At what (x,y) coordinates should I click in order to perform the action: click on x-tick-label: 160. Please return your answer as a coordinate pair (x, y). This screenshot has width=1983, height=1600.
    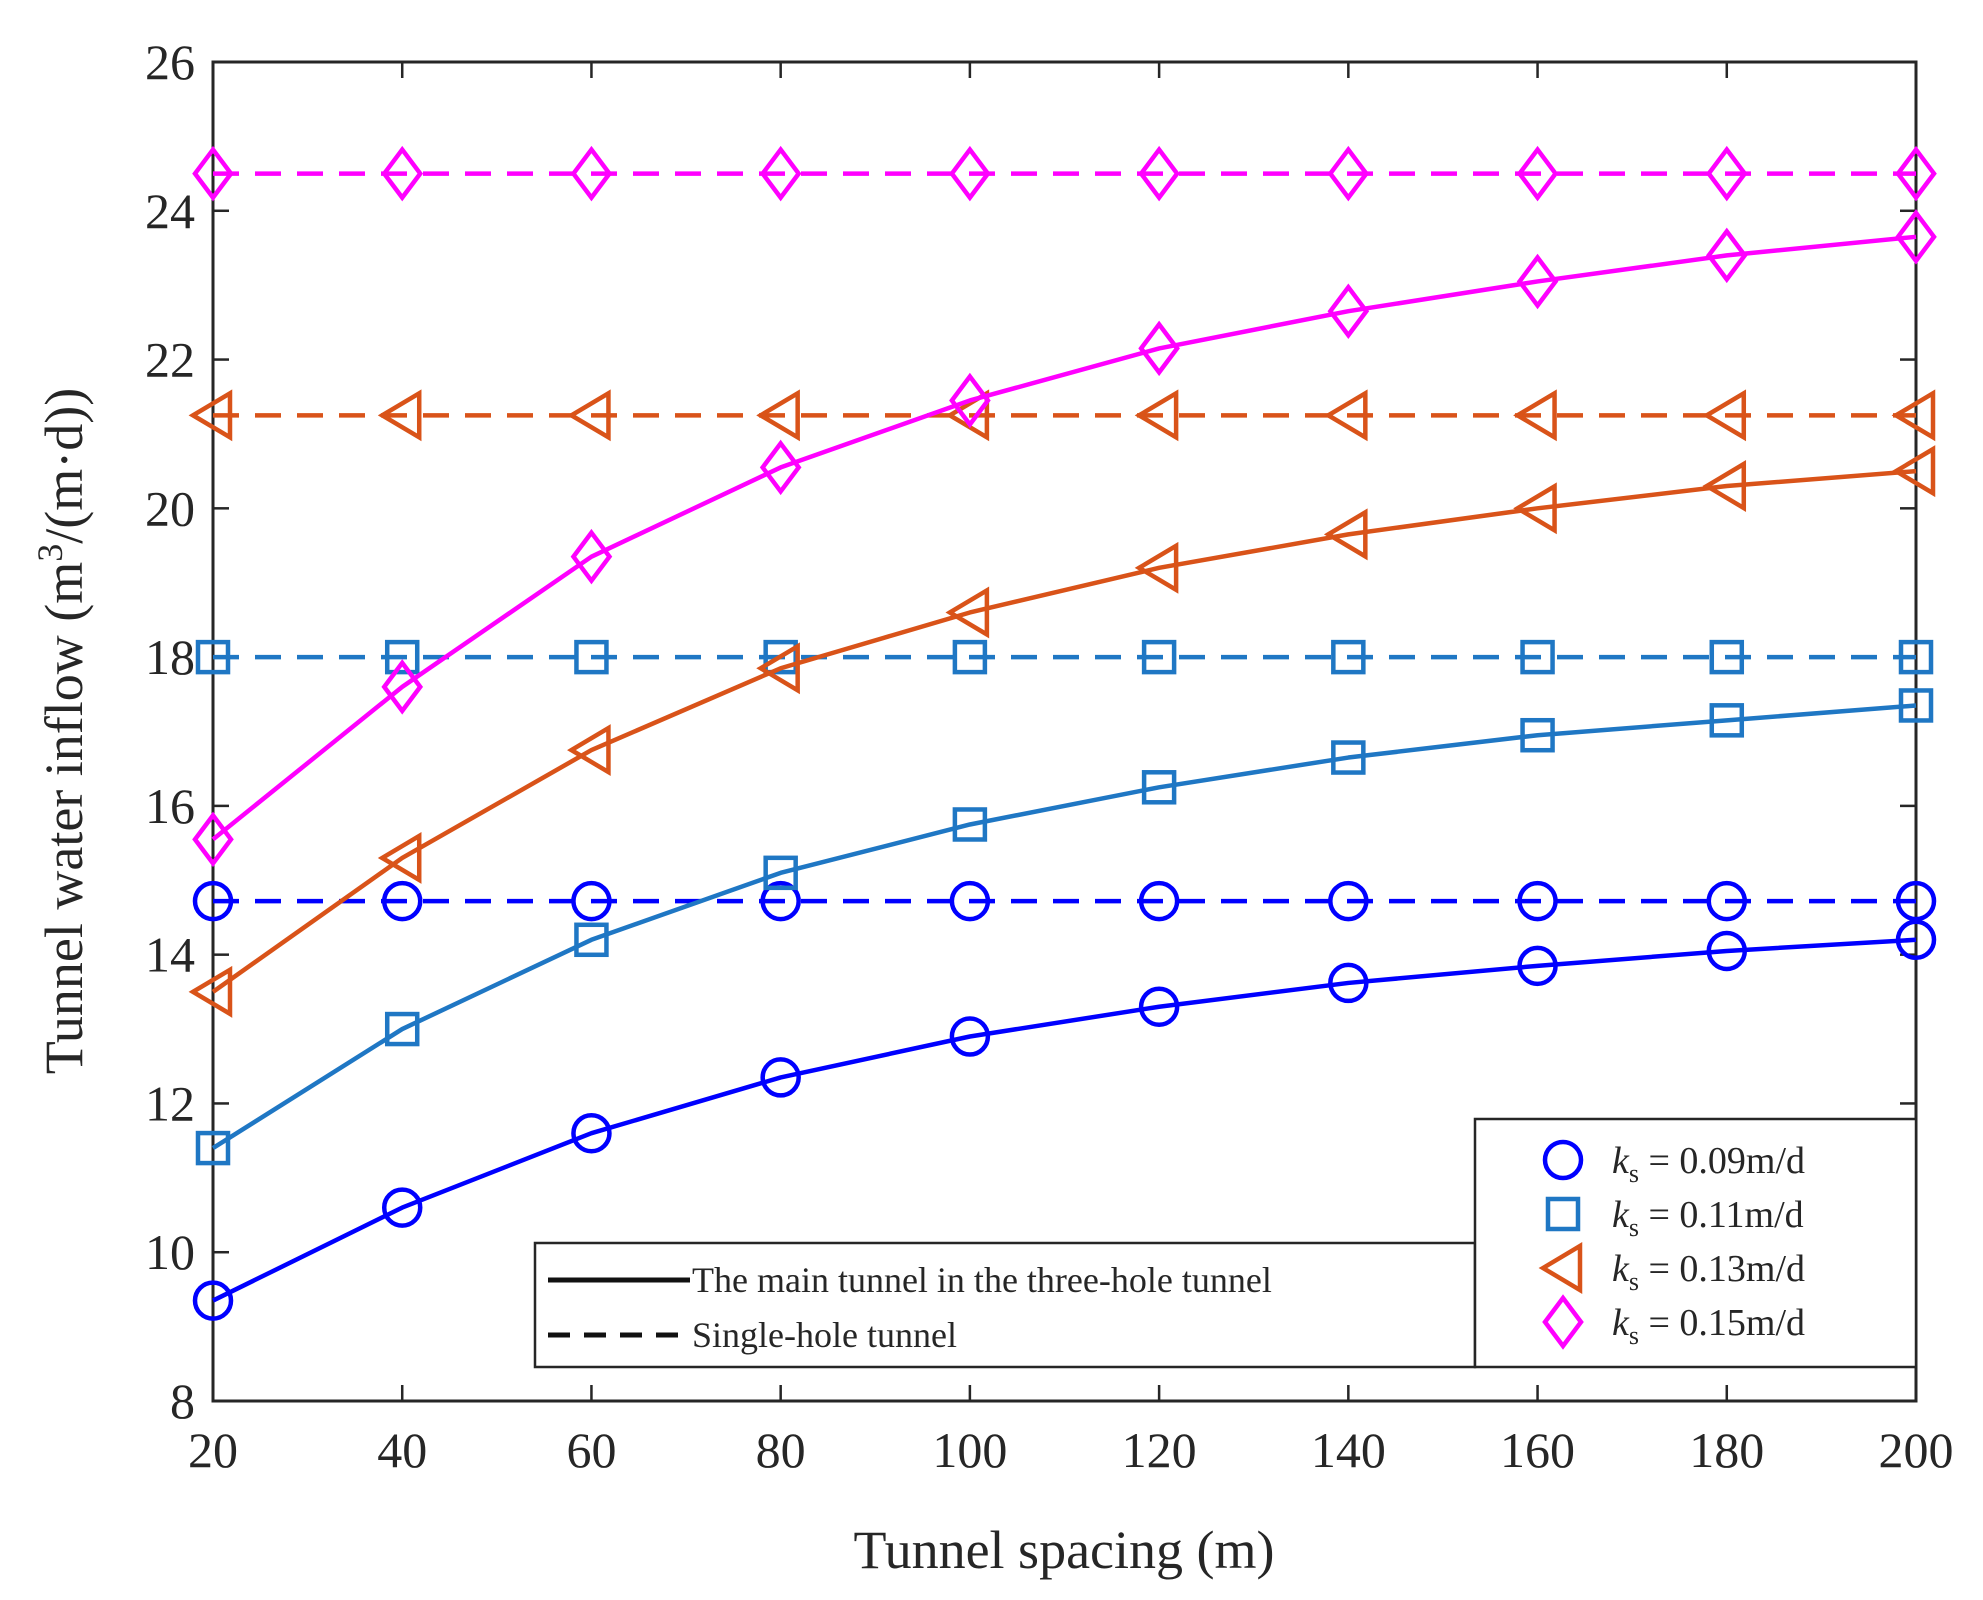
    Looking at the image, I should click on (1537, 1450).